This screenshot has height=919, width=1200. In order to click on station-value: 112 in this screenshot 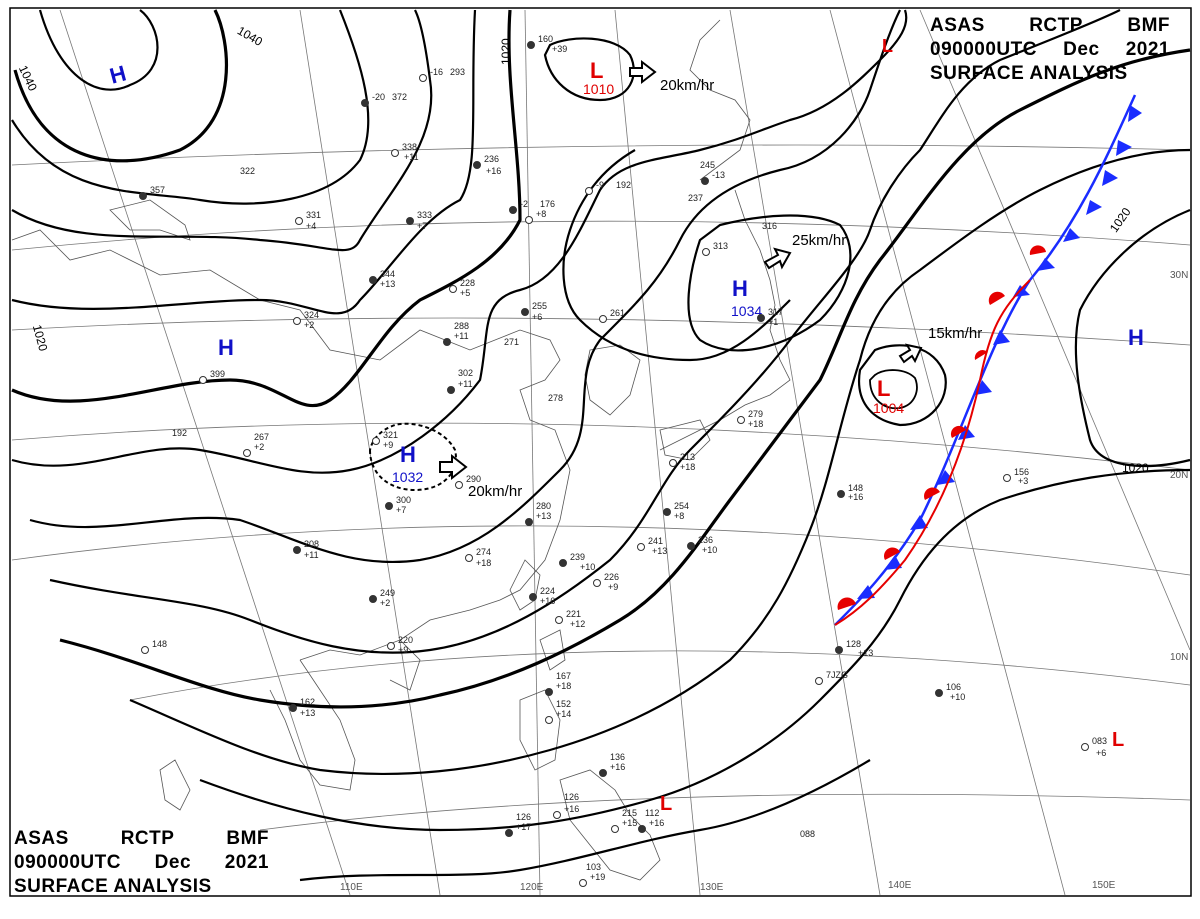, I will do `click(652, 813)`.